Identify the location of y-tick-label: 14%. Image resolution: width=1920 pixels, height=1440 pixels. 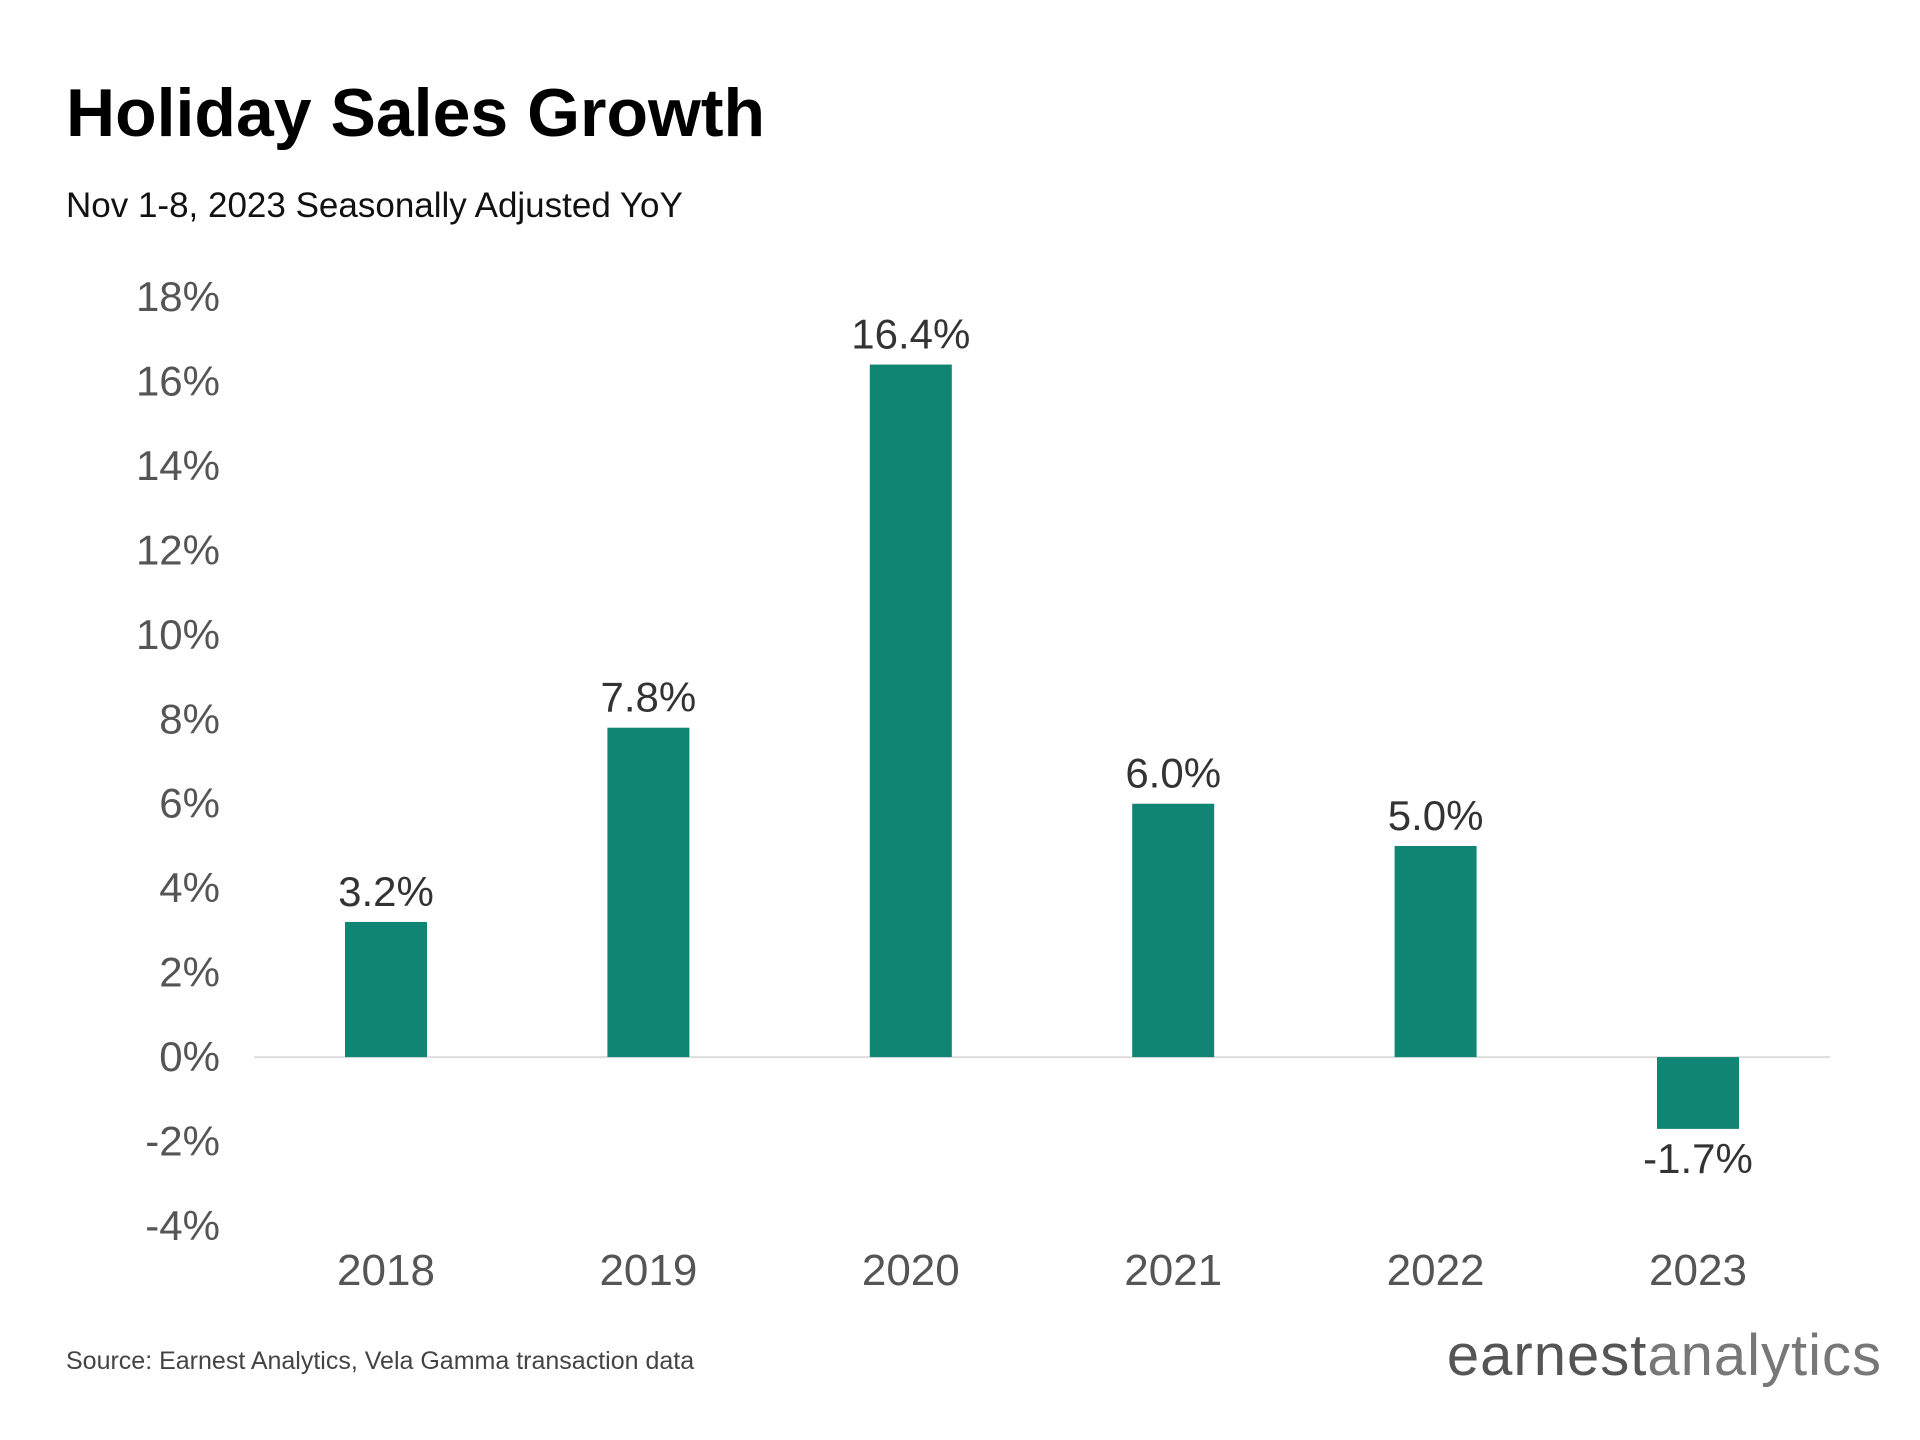
(178, 465).